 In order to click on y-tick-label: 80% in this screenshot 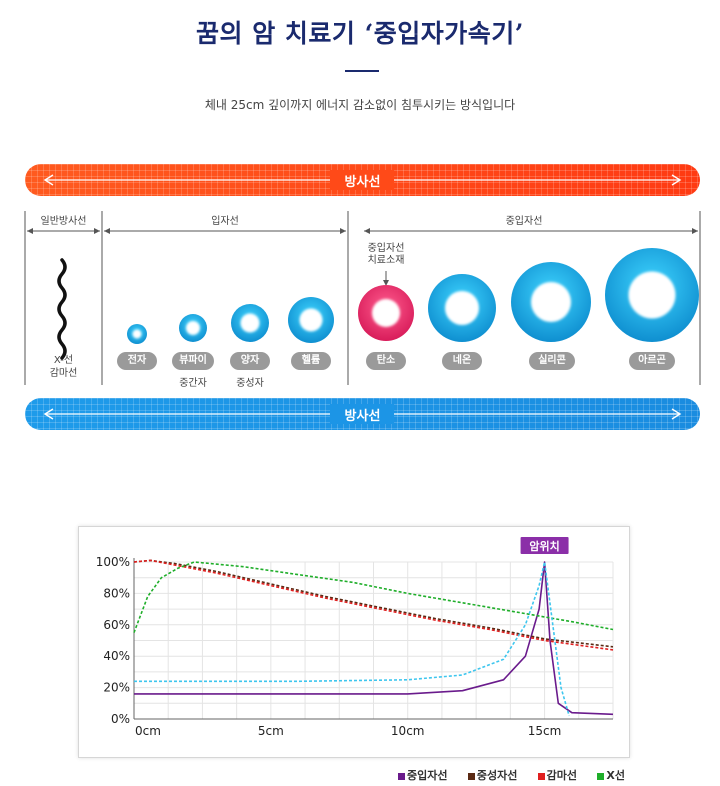, I will do `click(116, 593)`.